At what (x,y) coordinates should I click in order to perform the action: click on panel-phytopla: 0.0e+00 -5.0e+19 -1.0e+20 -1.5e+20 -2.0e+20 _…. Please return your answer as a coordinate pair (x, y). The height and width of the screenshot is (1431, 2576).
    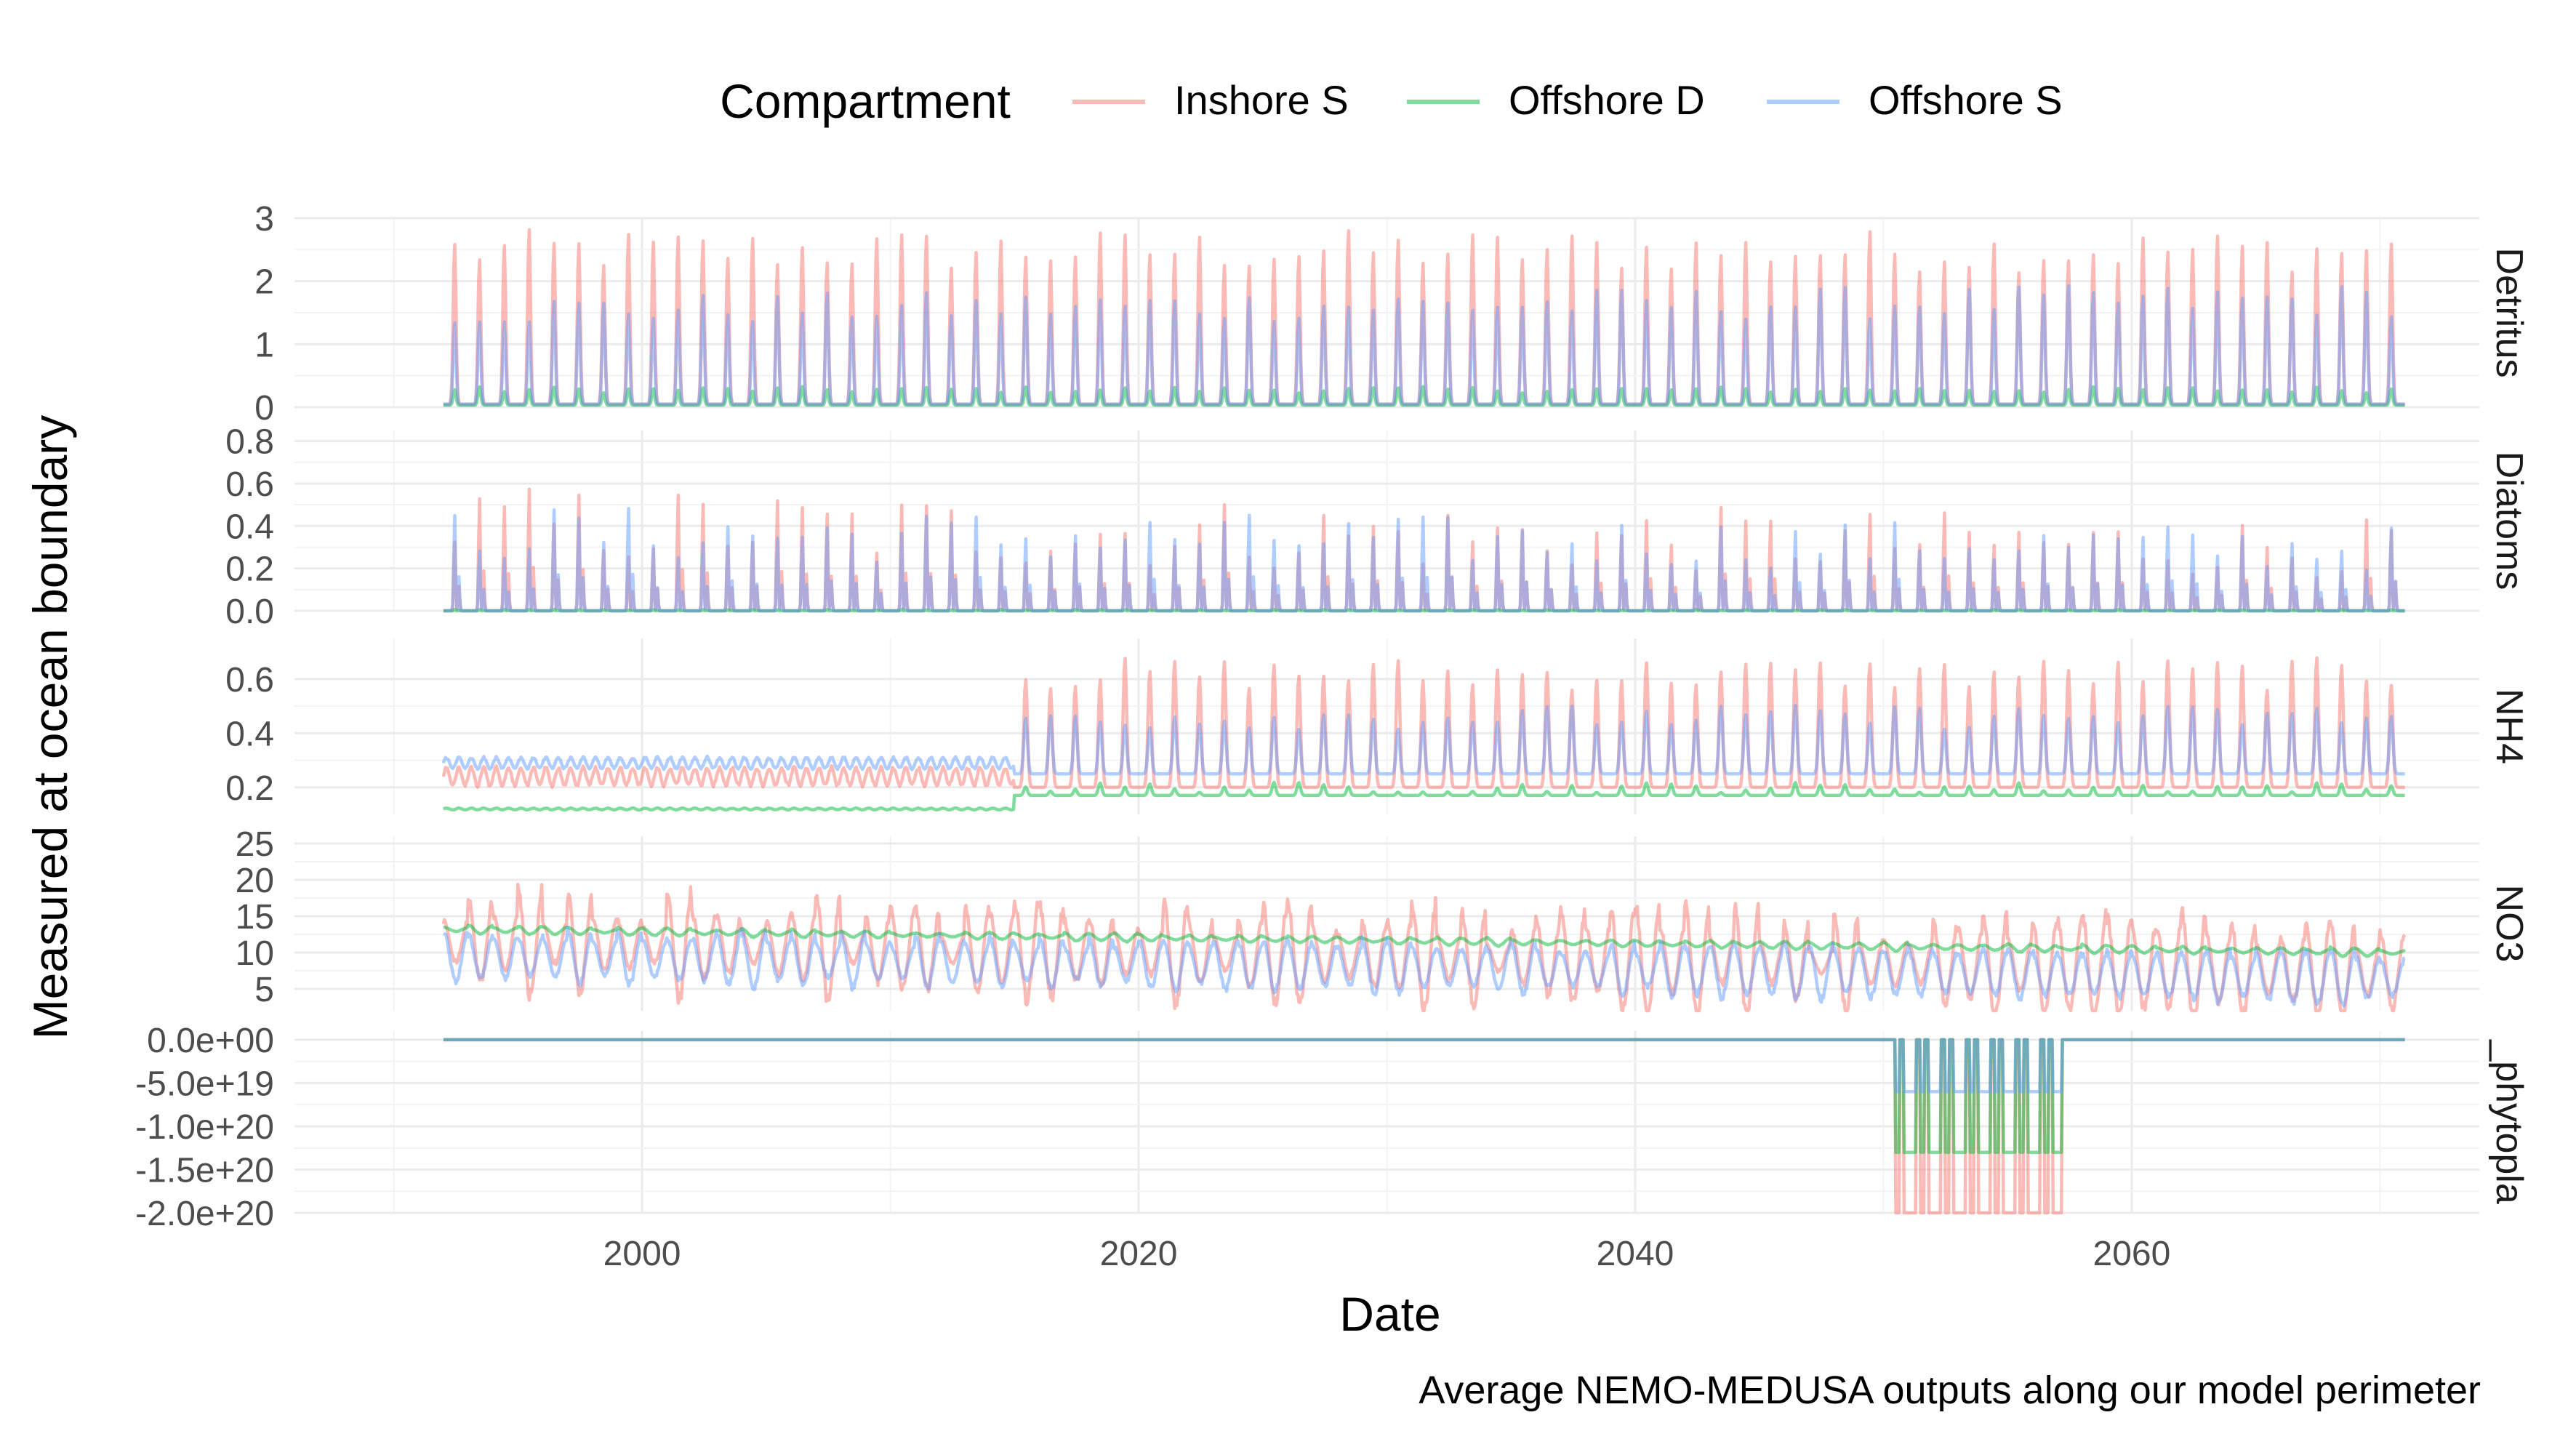
    Looking at the image, I should click on (1332, 1127).